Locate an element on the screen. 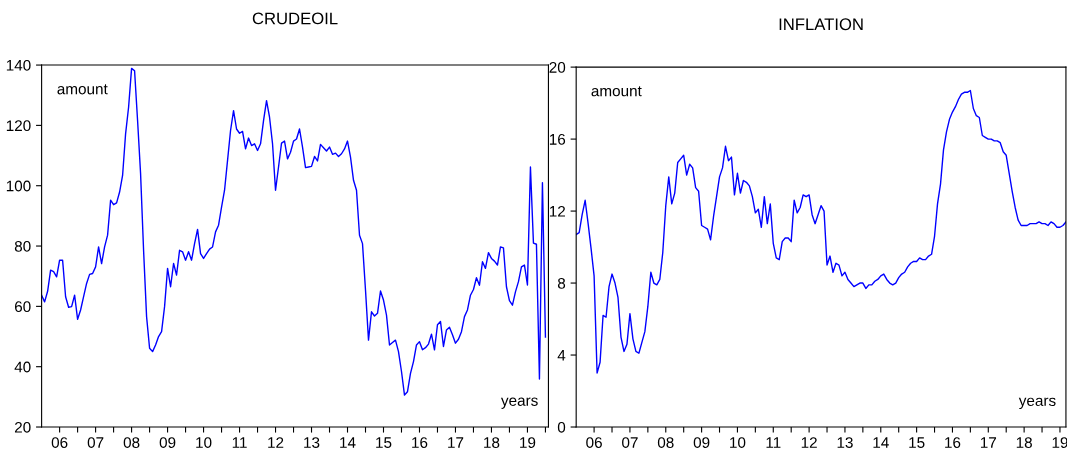  y-tick-label: 0 is located at coordinates (561, 427).